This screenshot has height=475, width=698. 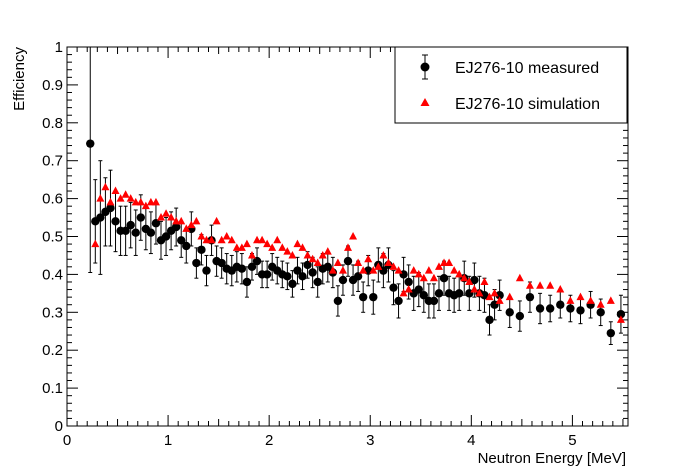 What do you see at coordinates (168, 440) in the screenshot?
I see `x-tick-label: 1` at bounding box center [168, 440].